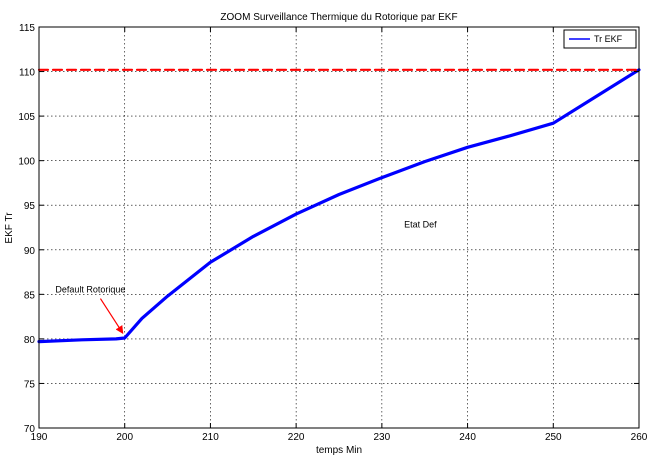 The height and width of the screenshot is (456, 651). What do you see at coordinates (553, 437) in the screenshot?
I see `x-tick-label: 250` at bounding box center [553, 437].